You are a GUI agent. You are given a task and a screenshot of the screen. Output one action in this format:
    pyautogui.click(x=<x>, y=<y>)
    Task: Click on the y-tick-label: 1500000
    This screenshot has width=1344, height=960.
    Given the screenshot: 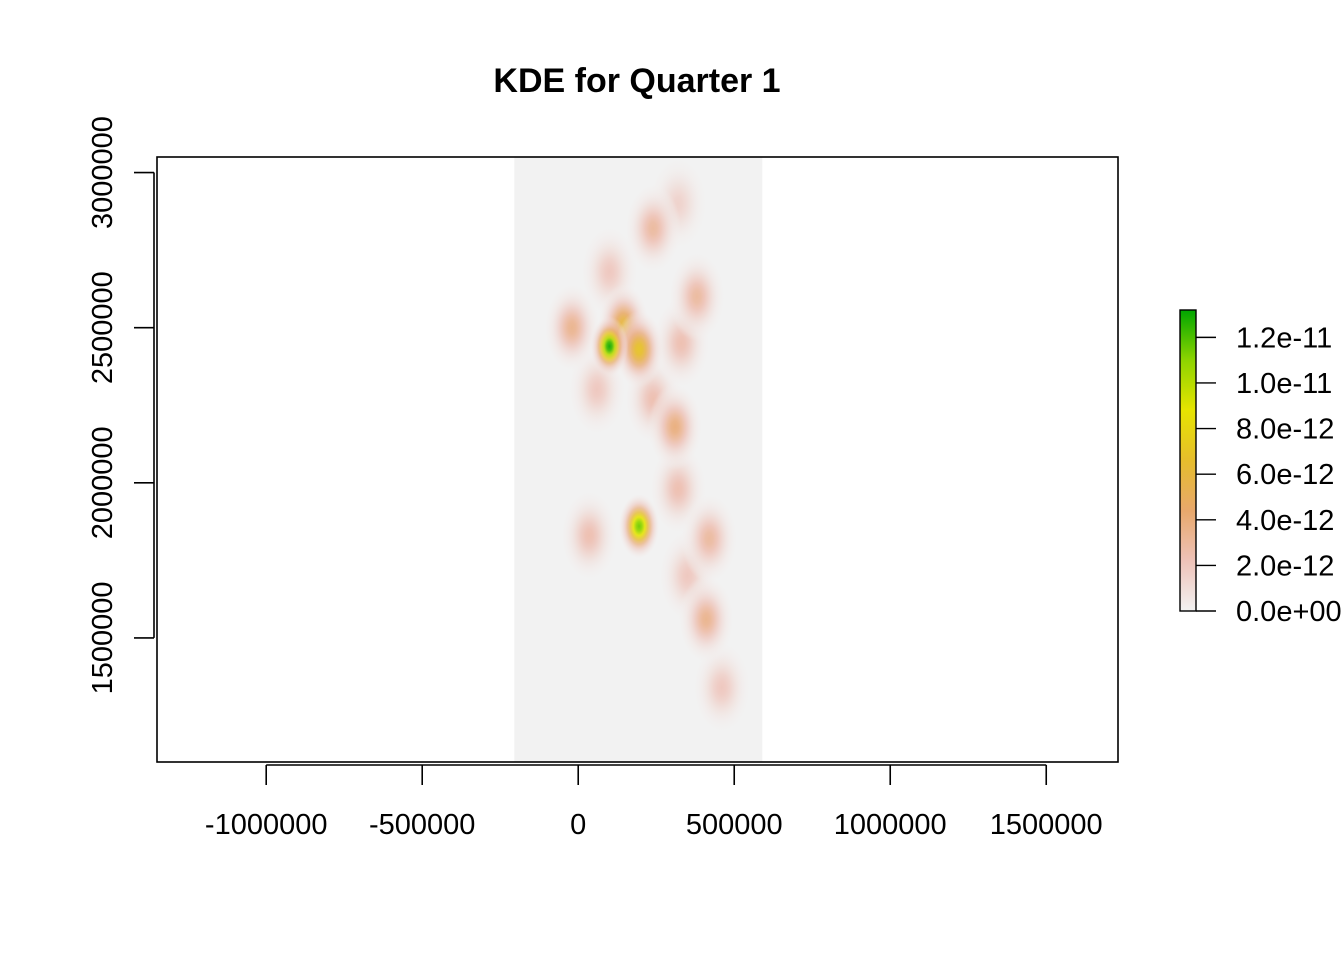 What is the action you would take?
    pyautogui.click(x=103, y=637)
    